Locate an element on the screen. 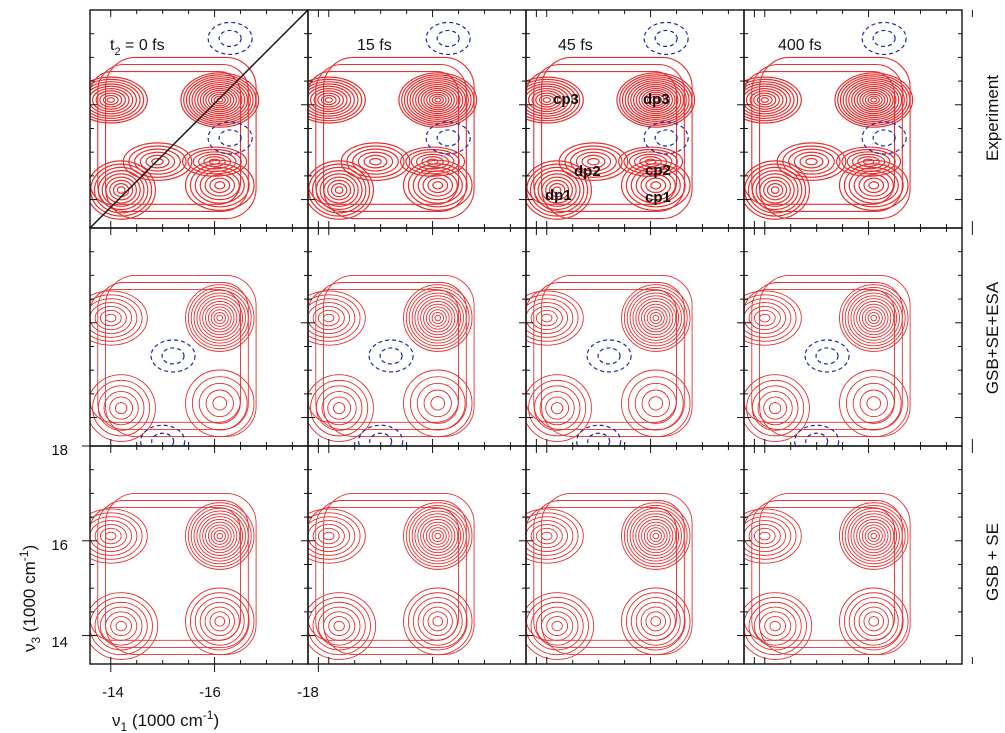 The image size is (1005, 733). peak-label-dp3: dp3 is located at coordinates (656, 99).